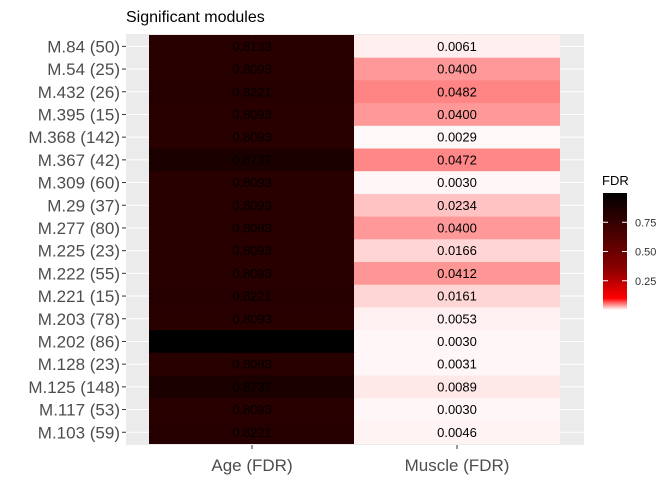  What do you see at coordinates (251, 465) in the screenshot?
I see `x-tick-label: Age (FDR)` at bounding box center [251, 465].